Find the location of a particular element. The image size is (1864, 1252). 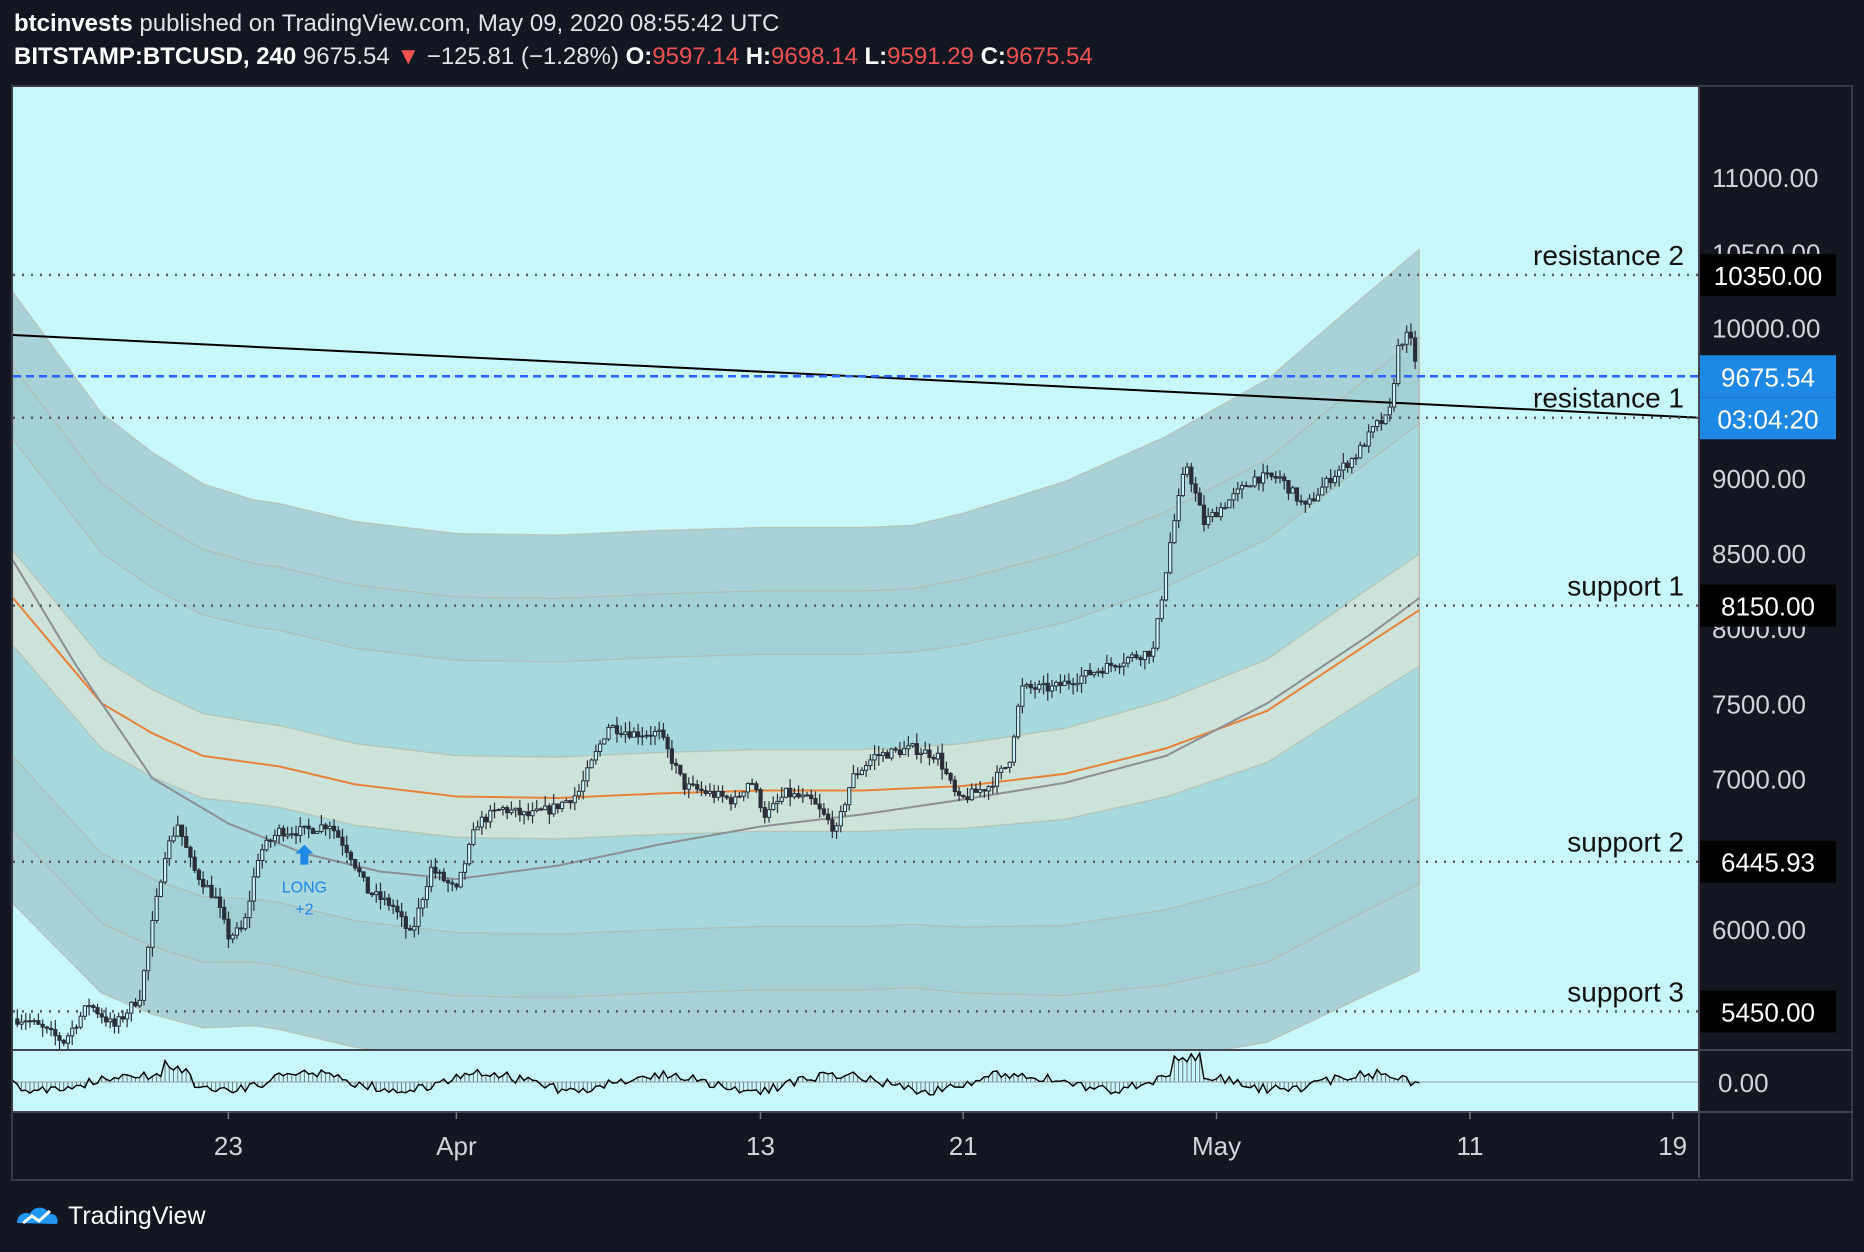

publisher-name: btcinvests is located at coordinates (73, 23).